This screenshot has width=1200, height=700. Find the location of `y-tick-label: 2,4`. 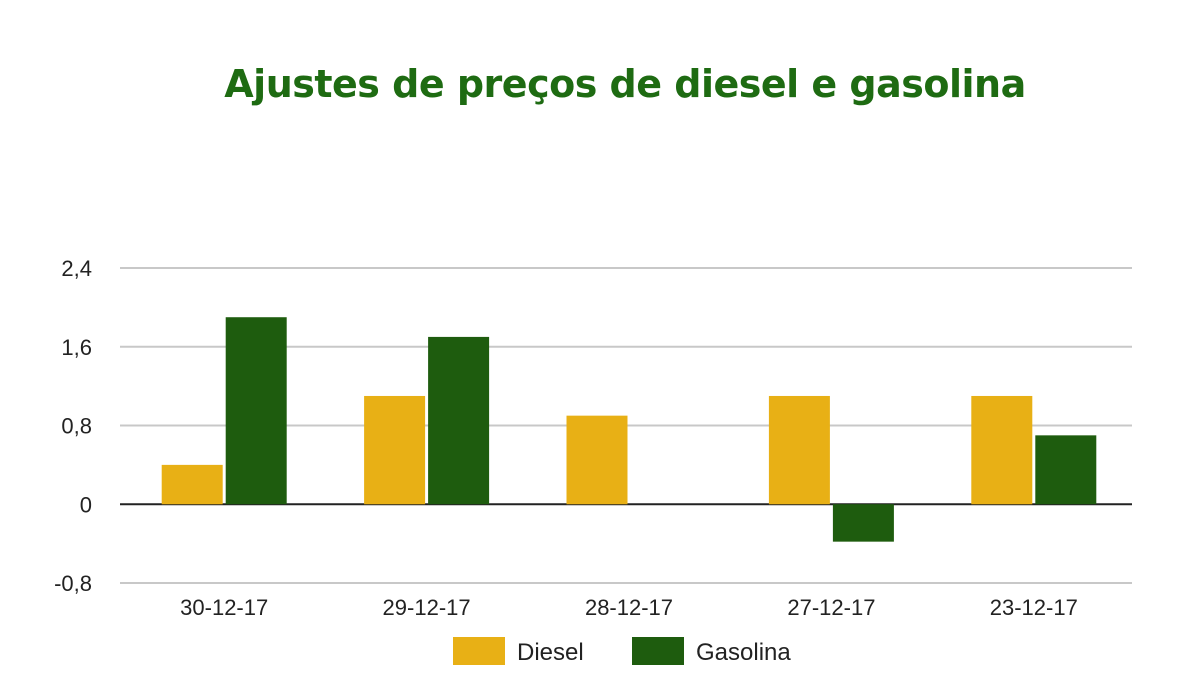

y-tick-label: 2,4 is located at coordinates (76, 268).